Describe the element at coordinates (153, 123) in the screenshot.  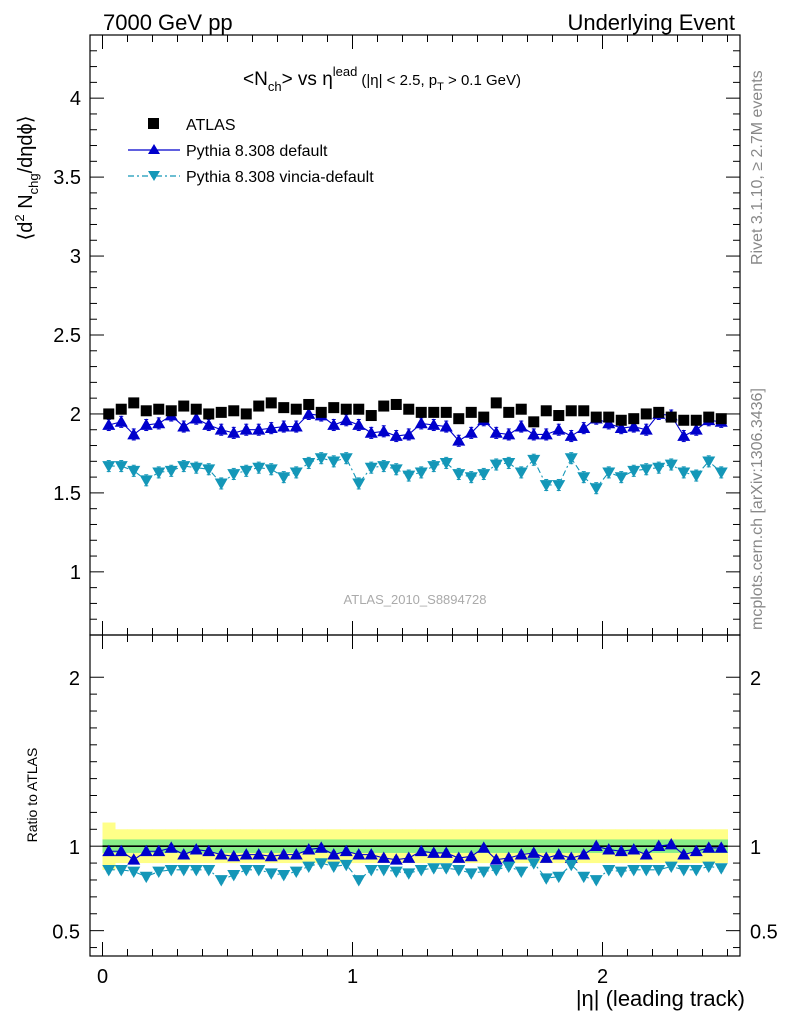
I see `legend-marker-atlas` at that location.